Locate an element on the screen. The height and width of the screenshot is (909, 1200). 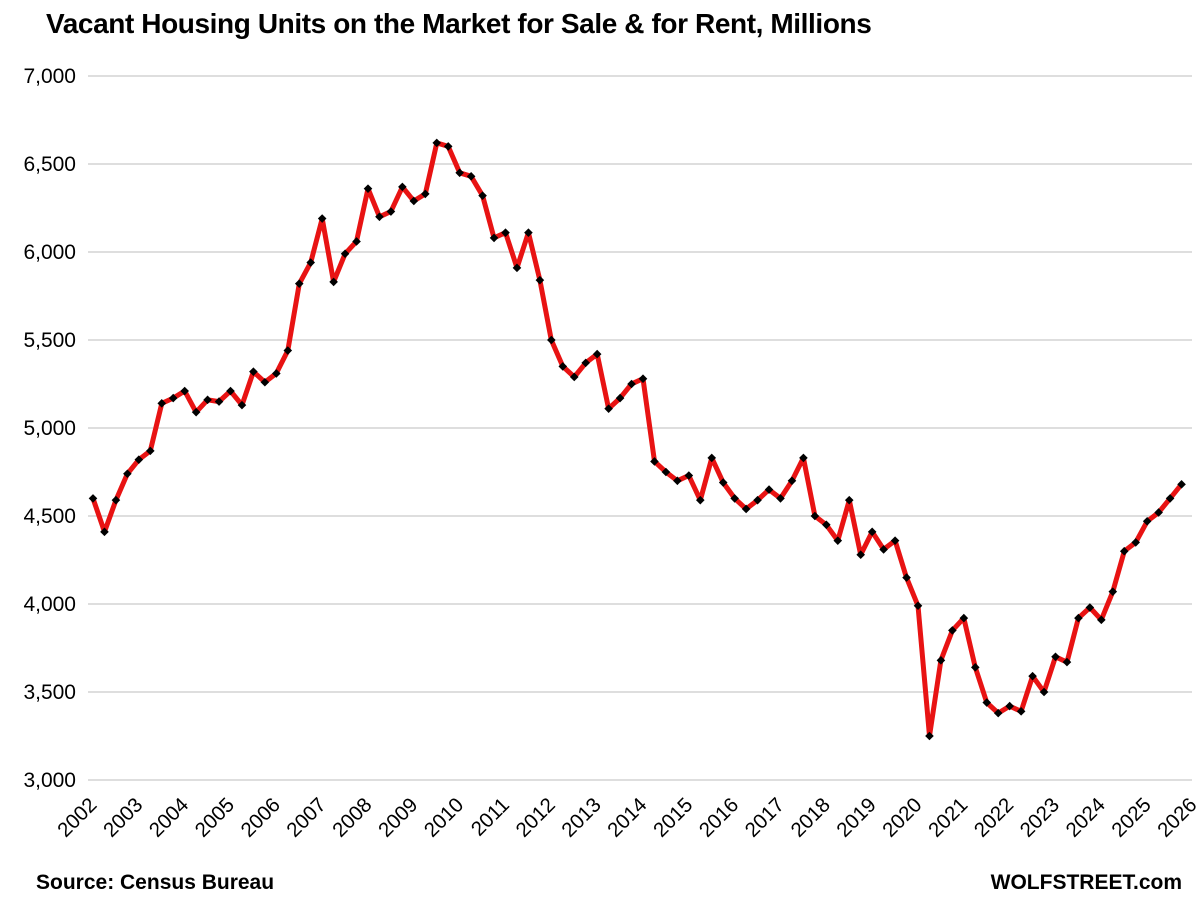
source-note: Source: Census Bureau is located at coordinates (155, 882).